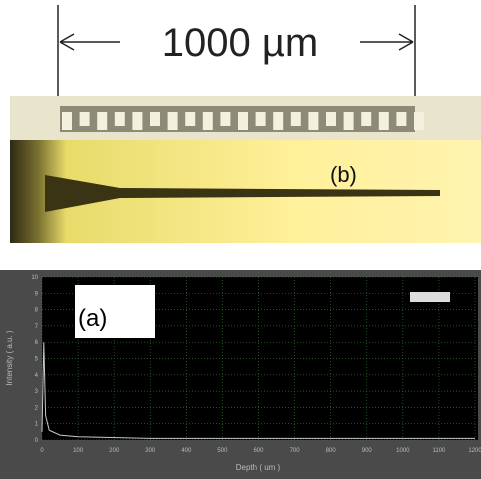 This screenshot has height=479, width=481. I want to click on x-tick-label: 300, so click(150, 451).